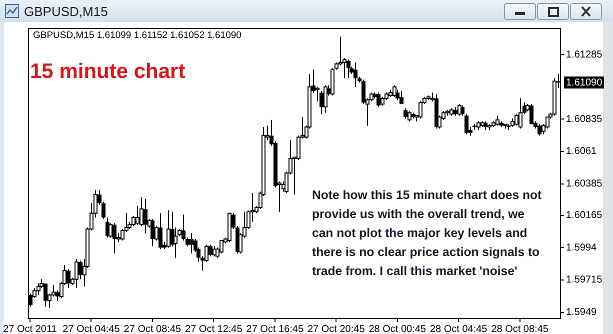  Describe the element at coordinates (584, 280) in the screenshot. I see `y-tick-label: 1.59715` at that location.